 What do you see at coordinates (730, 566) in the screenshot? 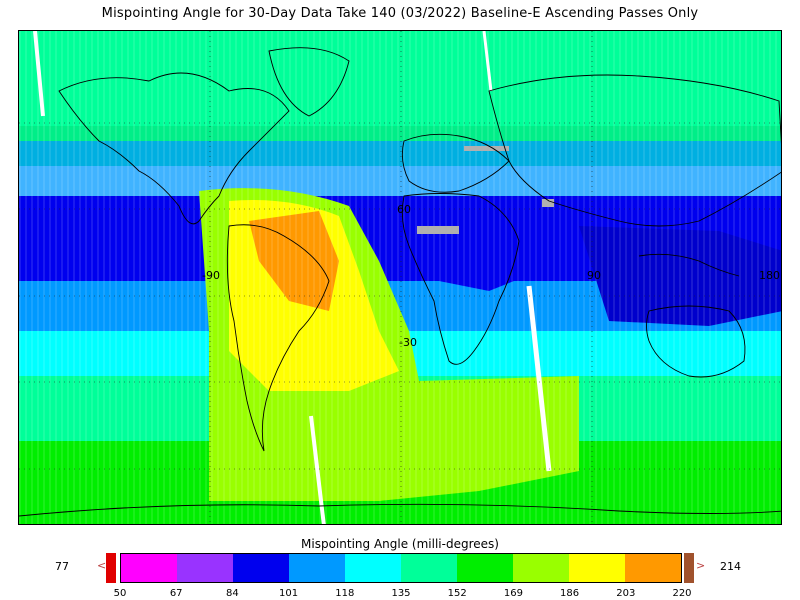
I see `colorbar-max-value: 214` at bounding box center [730, 566].